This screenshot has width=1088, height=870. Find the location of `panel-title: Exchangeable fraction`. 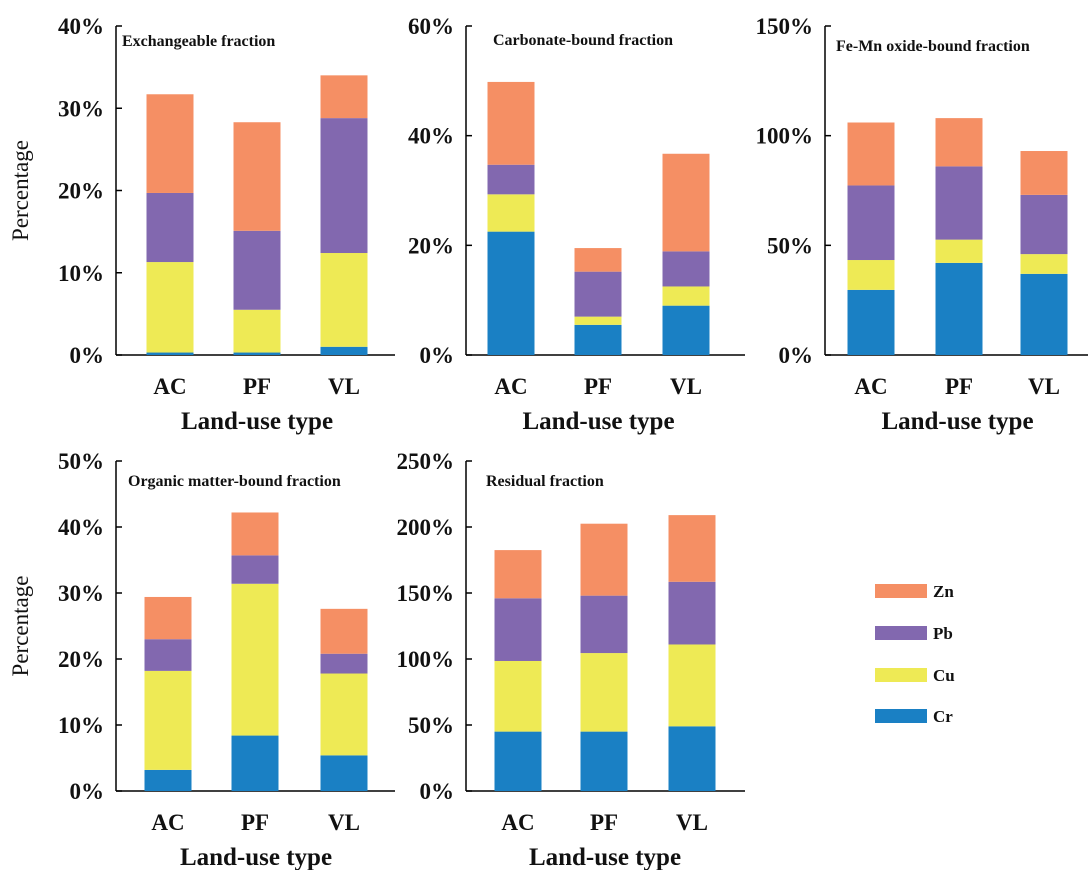

panel-title: Exchangeable fraction is located at coordinates (198, 41).